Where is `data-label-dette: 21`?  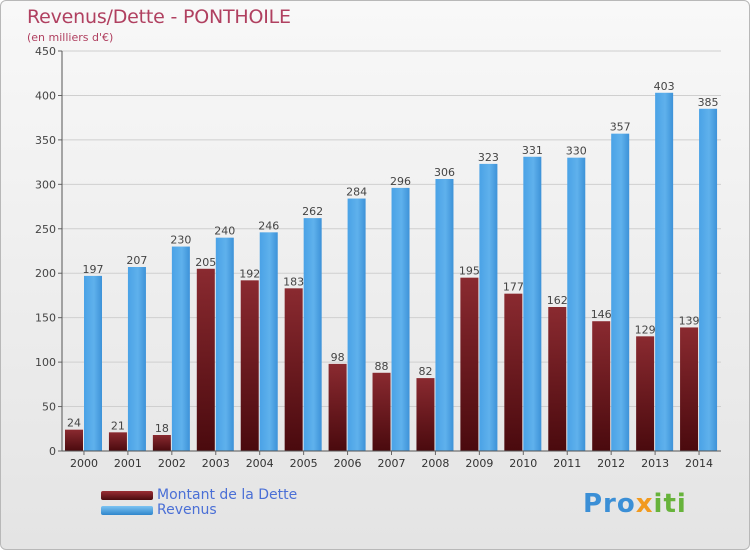
data-label-dette: 21 is located at coordinates (118, 425).